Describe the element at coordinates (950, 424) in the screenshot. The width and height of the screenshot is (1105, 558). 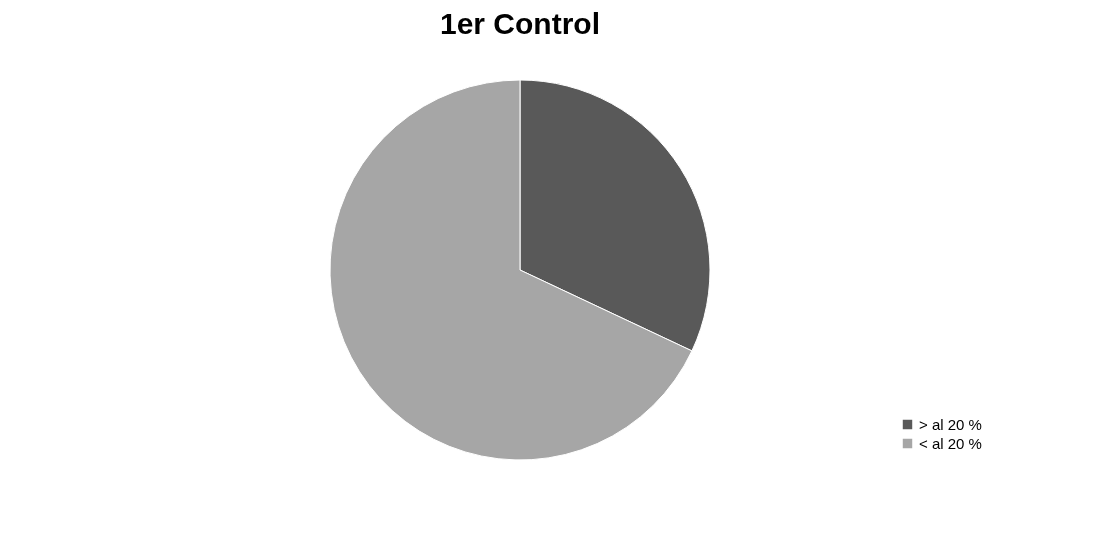
I see `legend-label: > al 20 %` at that location.